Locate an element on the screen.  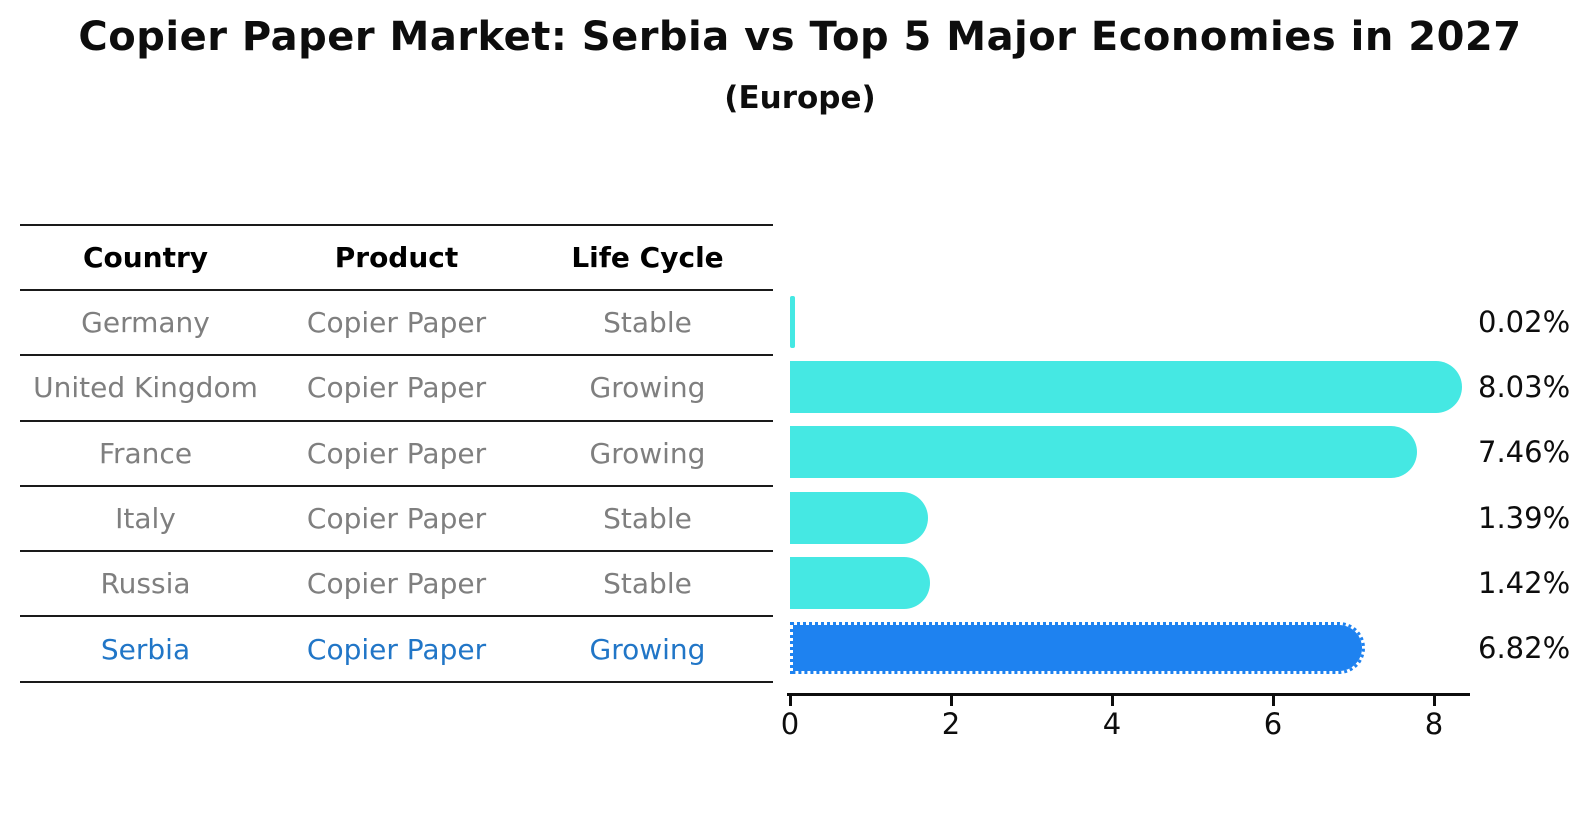
table-row-italy: Italy Copier Paper Stable is located at coordinates (396, 520).